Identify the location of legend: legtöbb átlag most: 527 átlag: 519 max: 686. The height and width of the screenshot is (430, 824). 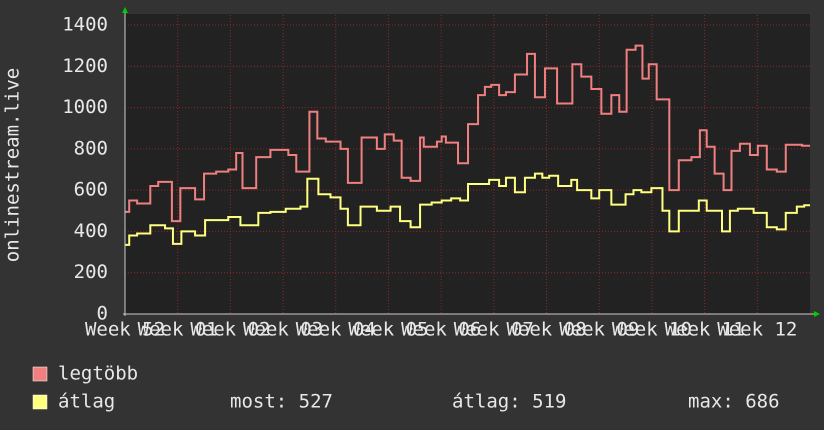
(406, 388).